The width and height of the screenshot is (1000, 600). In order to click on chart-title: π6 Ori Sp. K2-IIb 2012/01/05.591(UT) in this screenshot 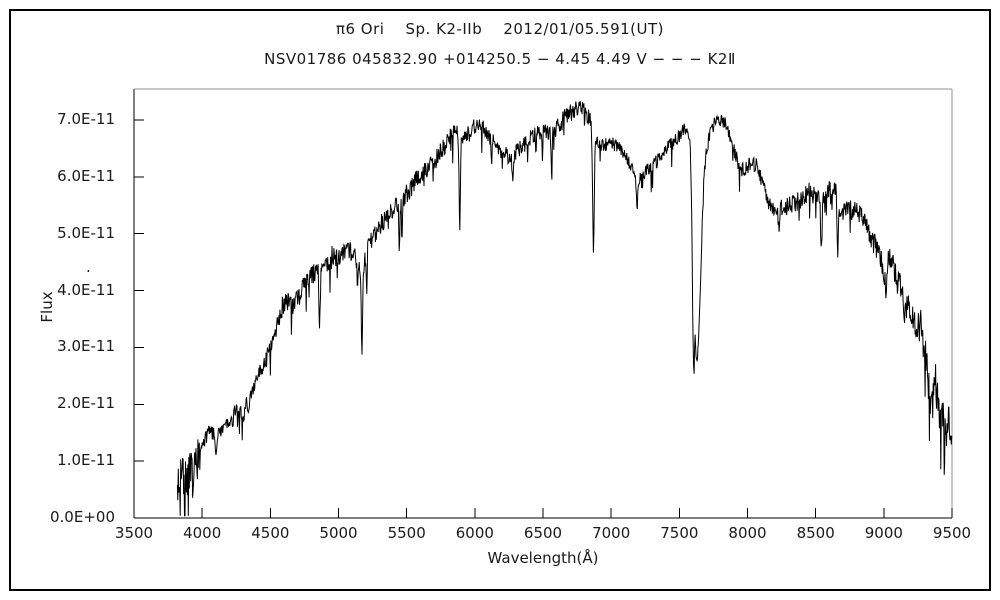, I will do `click(500, 29)`.